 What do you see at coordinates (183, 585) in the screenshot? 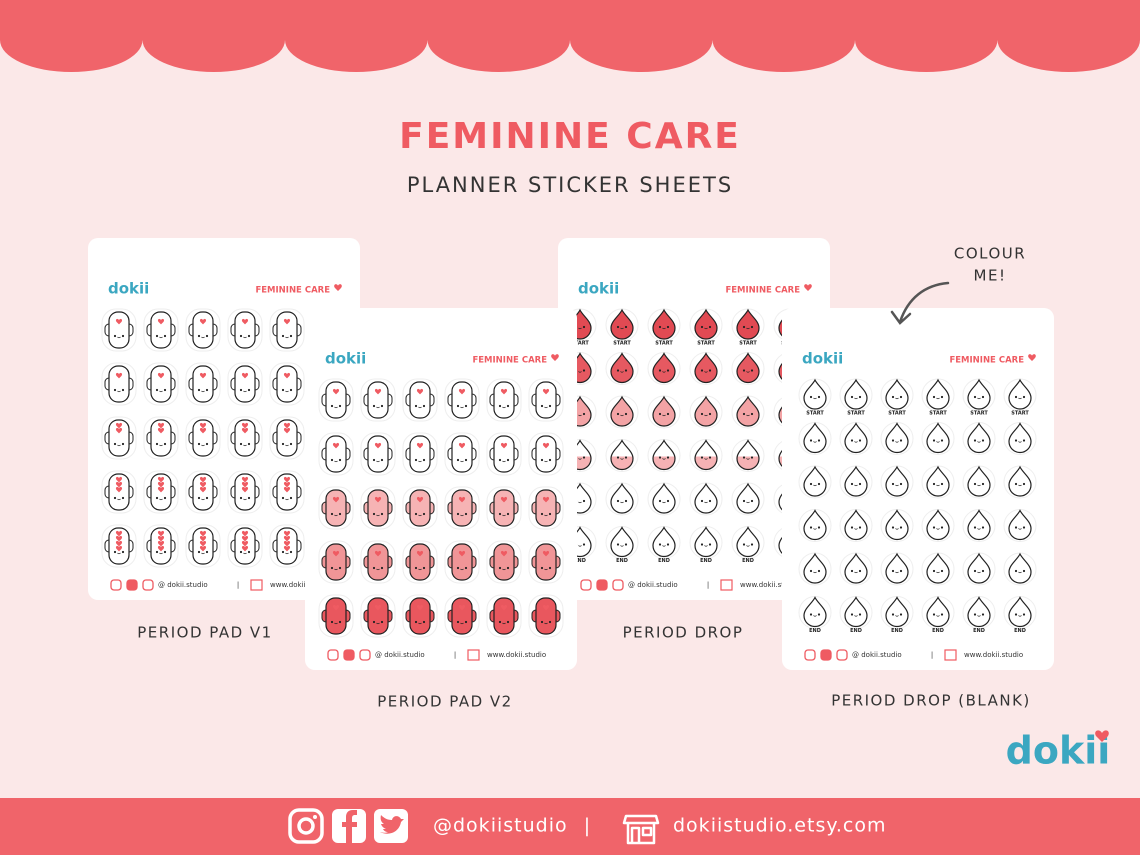
I see `sheet-handle: @ dokii.studio` at bounding box center [183, 585].